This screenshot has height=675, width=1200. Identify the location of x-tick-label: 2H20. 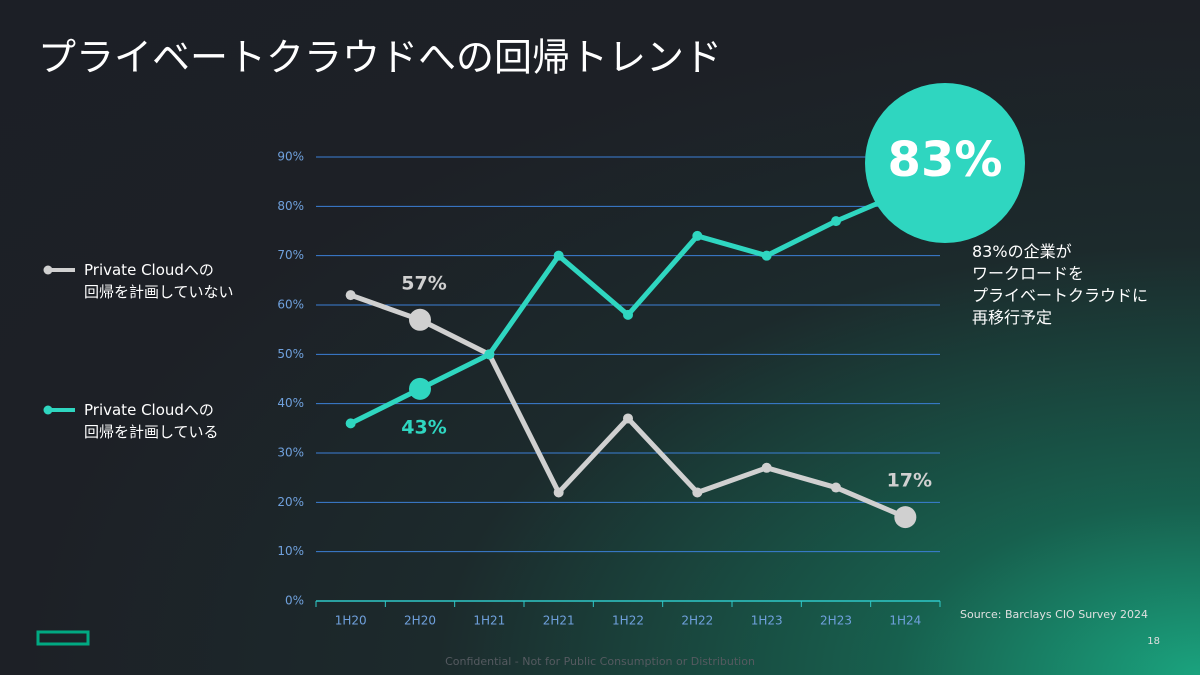
(420, 621).